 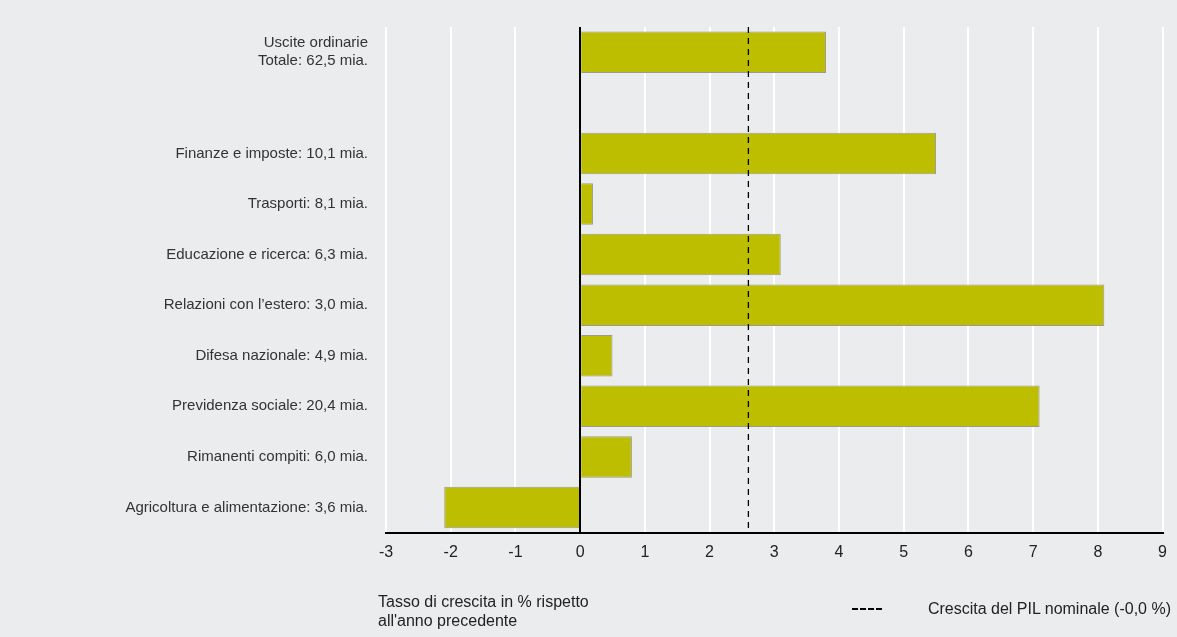 What do you see at coordinates (281, 354) in the screenshot?
I see `y-tick-label: Difesa nazionale: 4,9 mia.` at bounding box center [281, 354].